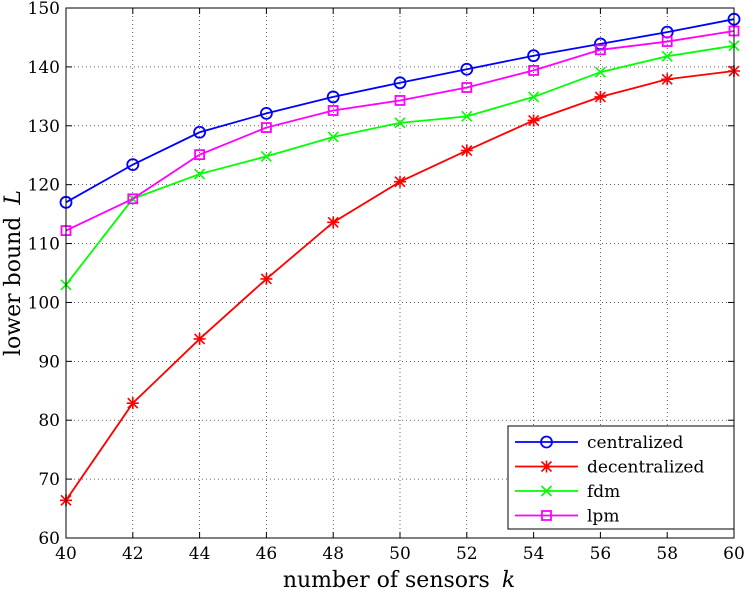  I want to click on x-axis-label: number of sensors k, so click(399, 579).